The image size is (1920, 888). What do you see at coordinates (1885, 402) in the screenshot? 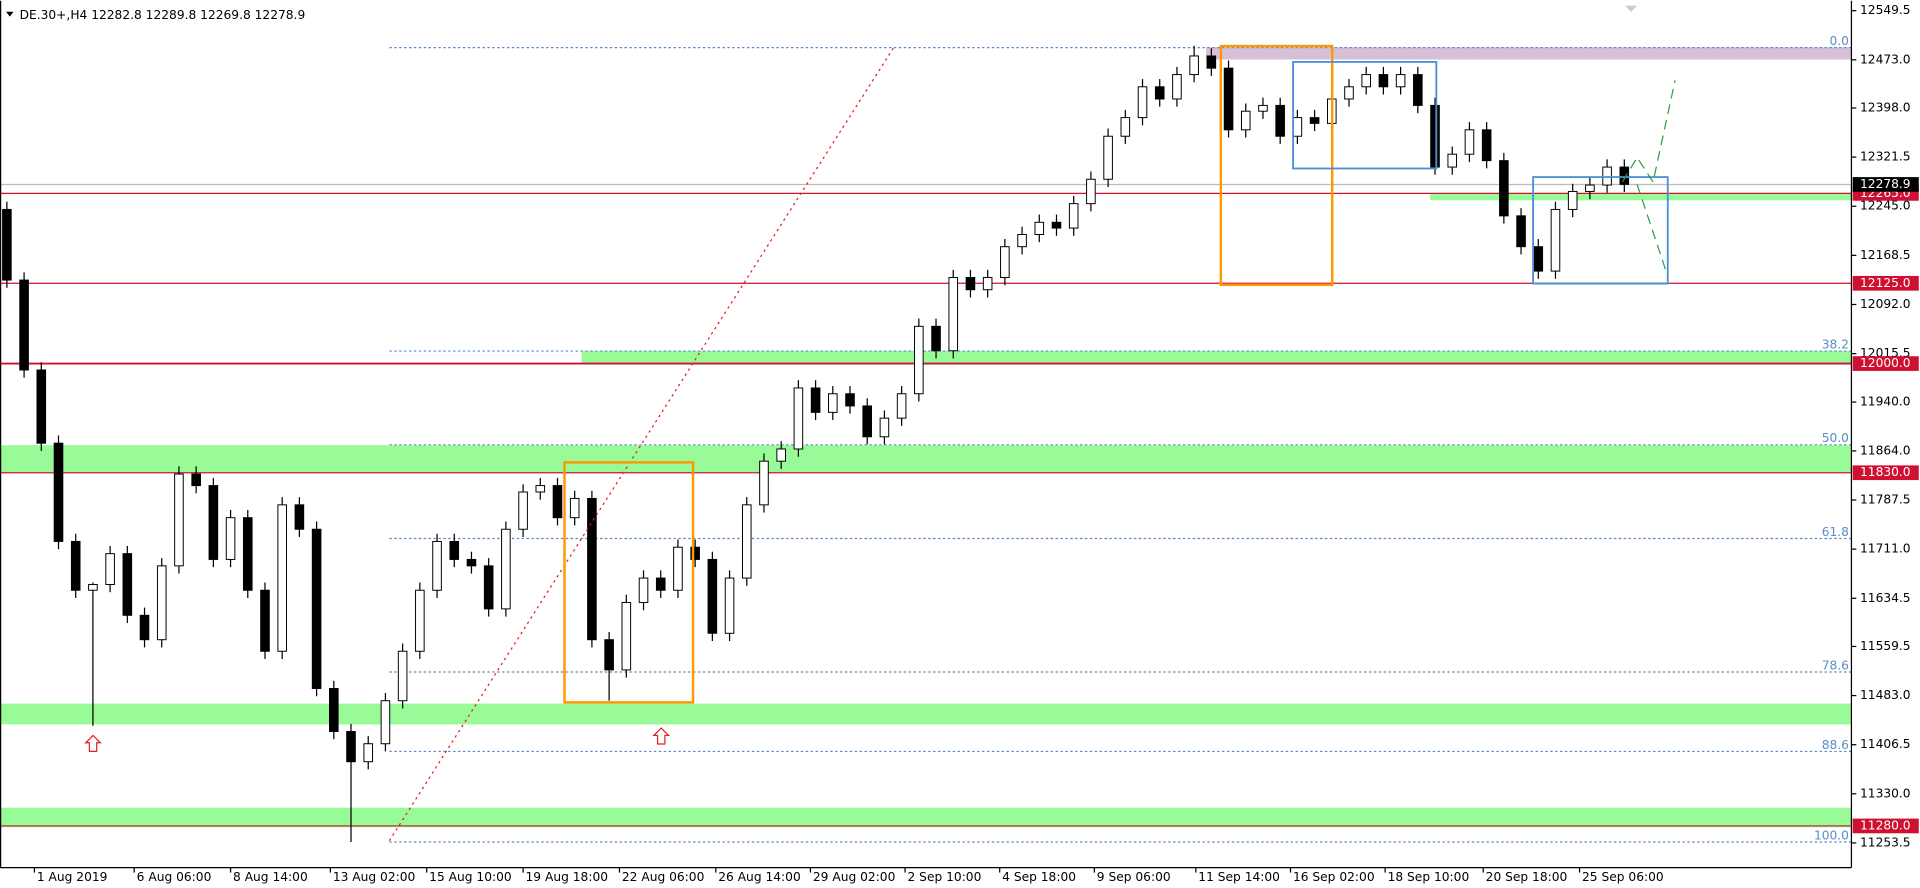
I see `y-tick-label: 11940.0` at bounding box center [1885, 402].